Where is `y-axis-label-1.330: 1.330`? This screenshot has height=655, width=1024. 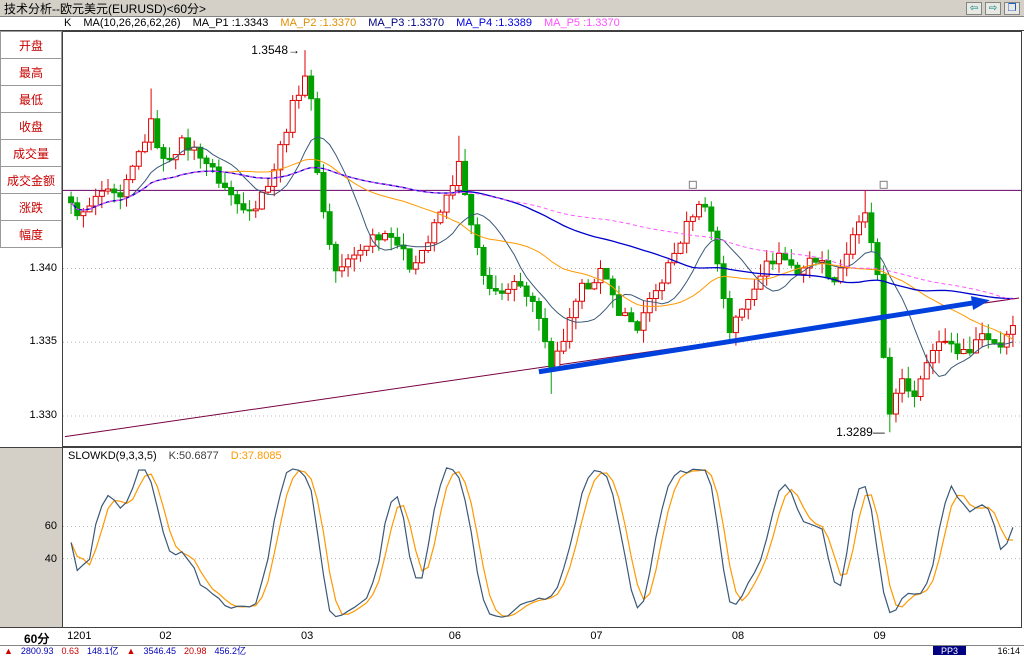
y-axis-label-1.330: 1.330 is located at coordinates (43, 415).